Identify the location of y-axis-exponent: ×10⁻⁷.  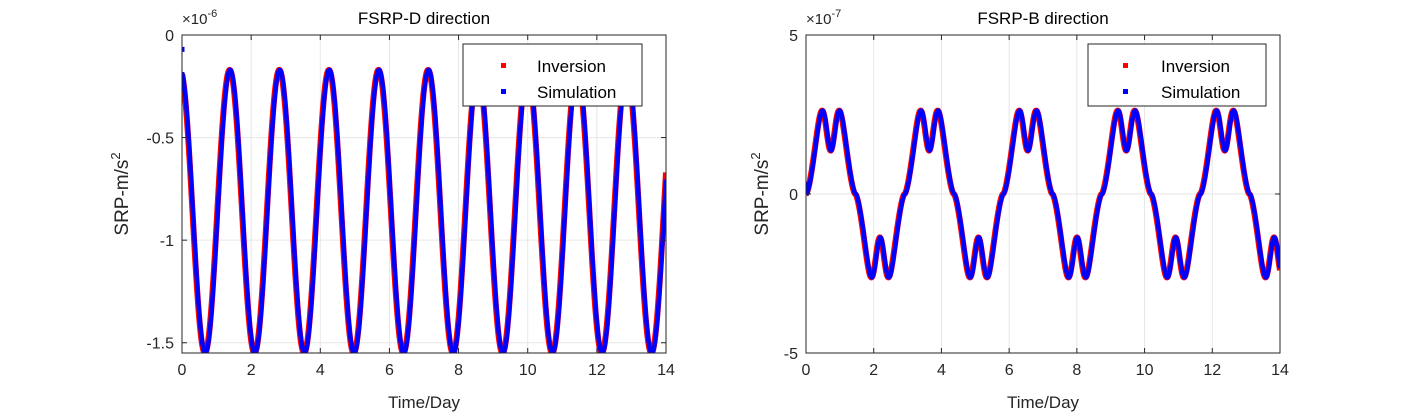
(823, 18).